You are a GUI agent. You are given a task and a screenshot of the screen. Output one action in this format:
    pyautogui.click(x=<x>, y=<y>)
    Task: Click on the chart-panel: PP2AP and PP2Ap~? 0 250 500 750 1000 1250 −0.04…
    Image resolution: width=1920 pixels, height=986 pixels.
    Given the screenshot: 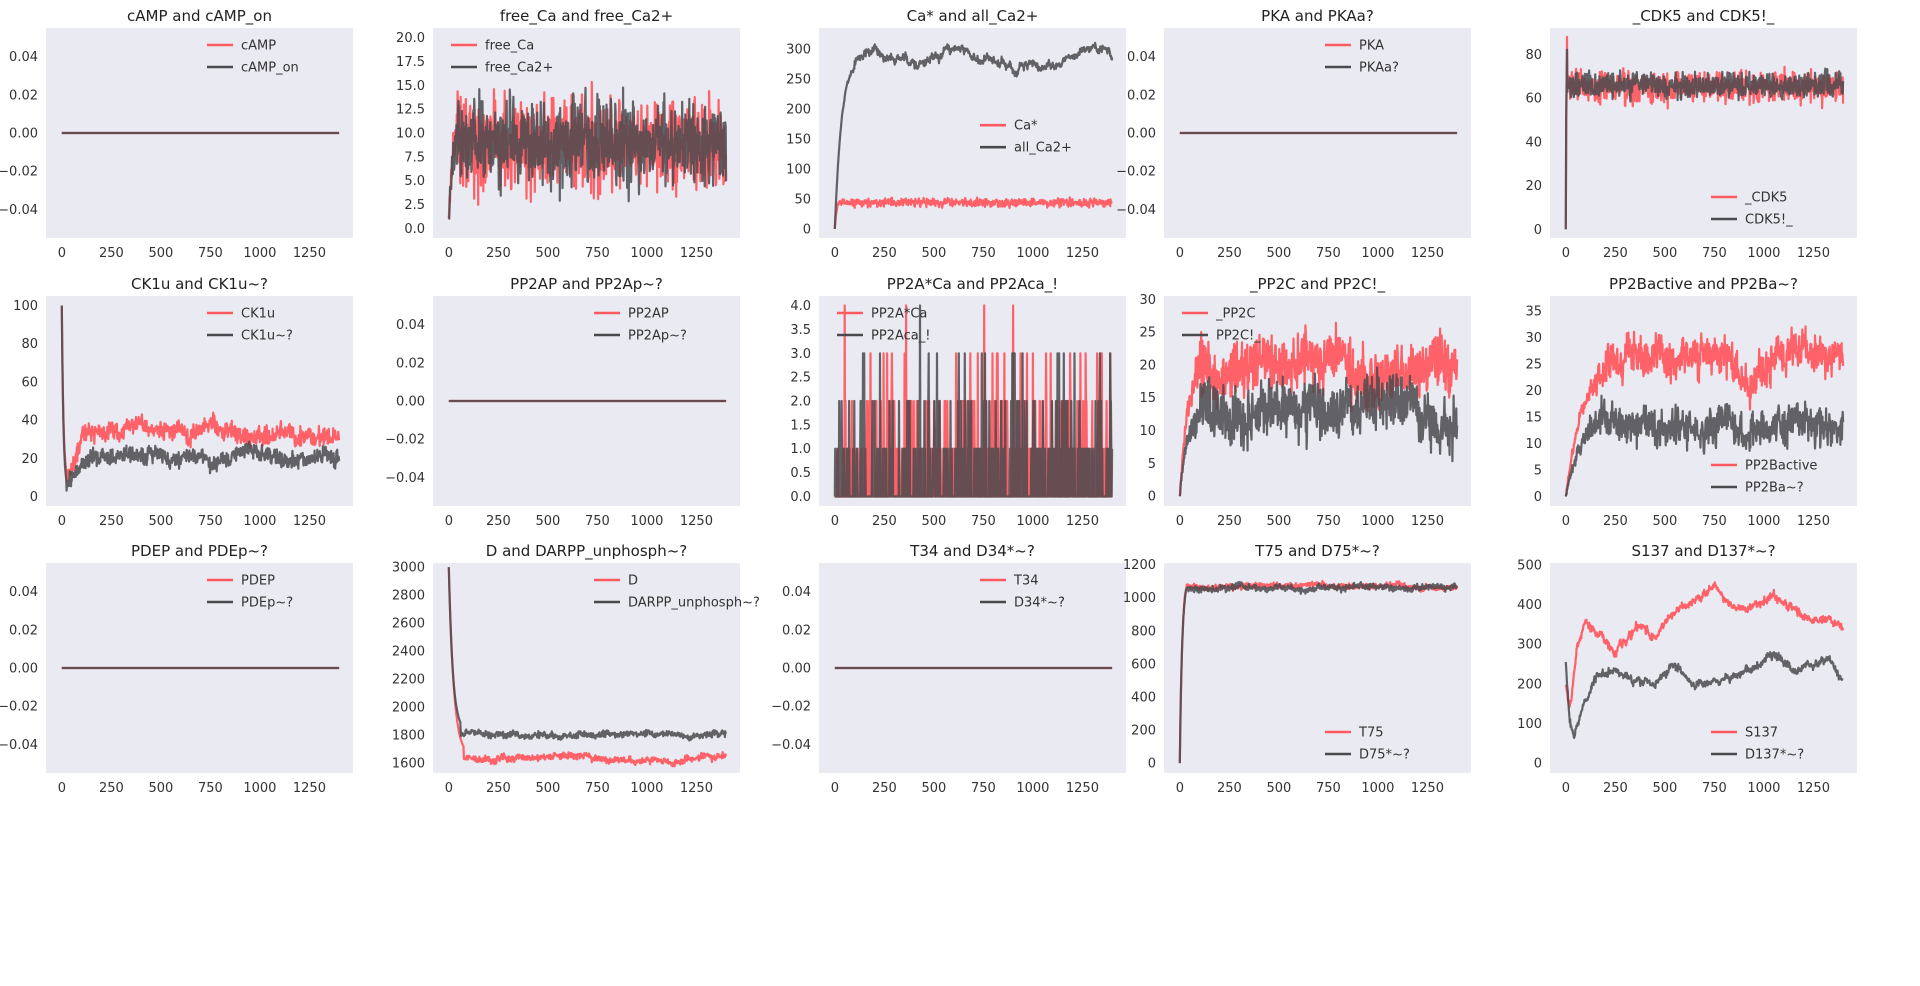 What is the action you would take?
    pyautogui.click(x=562, y=402)
    